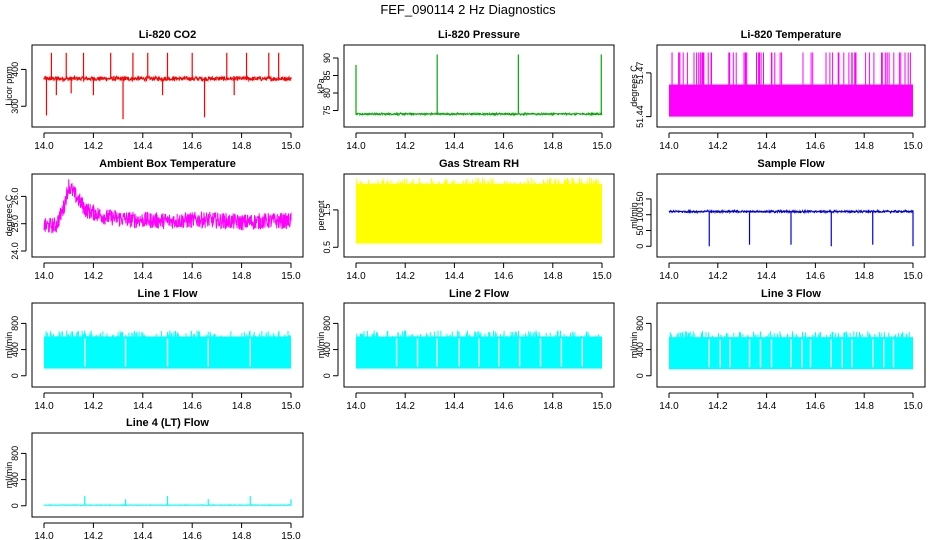 This screenshot has height=540, width=936. What do you see at coordinates (167, 423) in the screenshot?
I see `panel-title: Line 4 (LT) Flow` at bounding box center [167, 423].